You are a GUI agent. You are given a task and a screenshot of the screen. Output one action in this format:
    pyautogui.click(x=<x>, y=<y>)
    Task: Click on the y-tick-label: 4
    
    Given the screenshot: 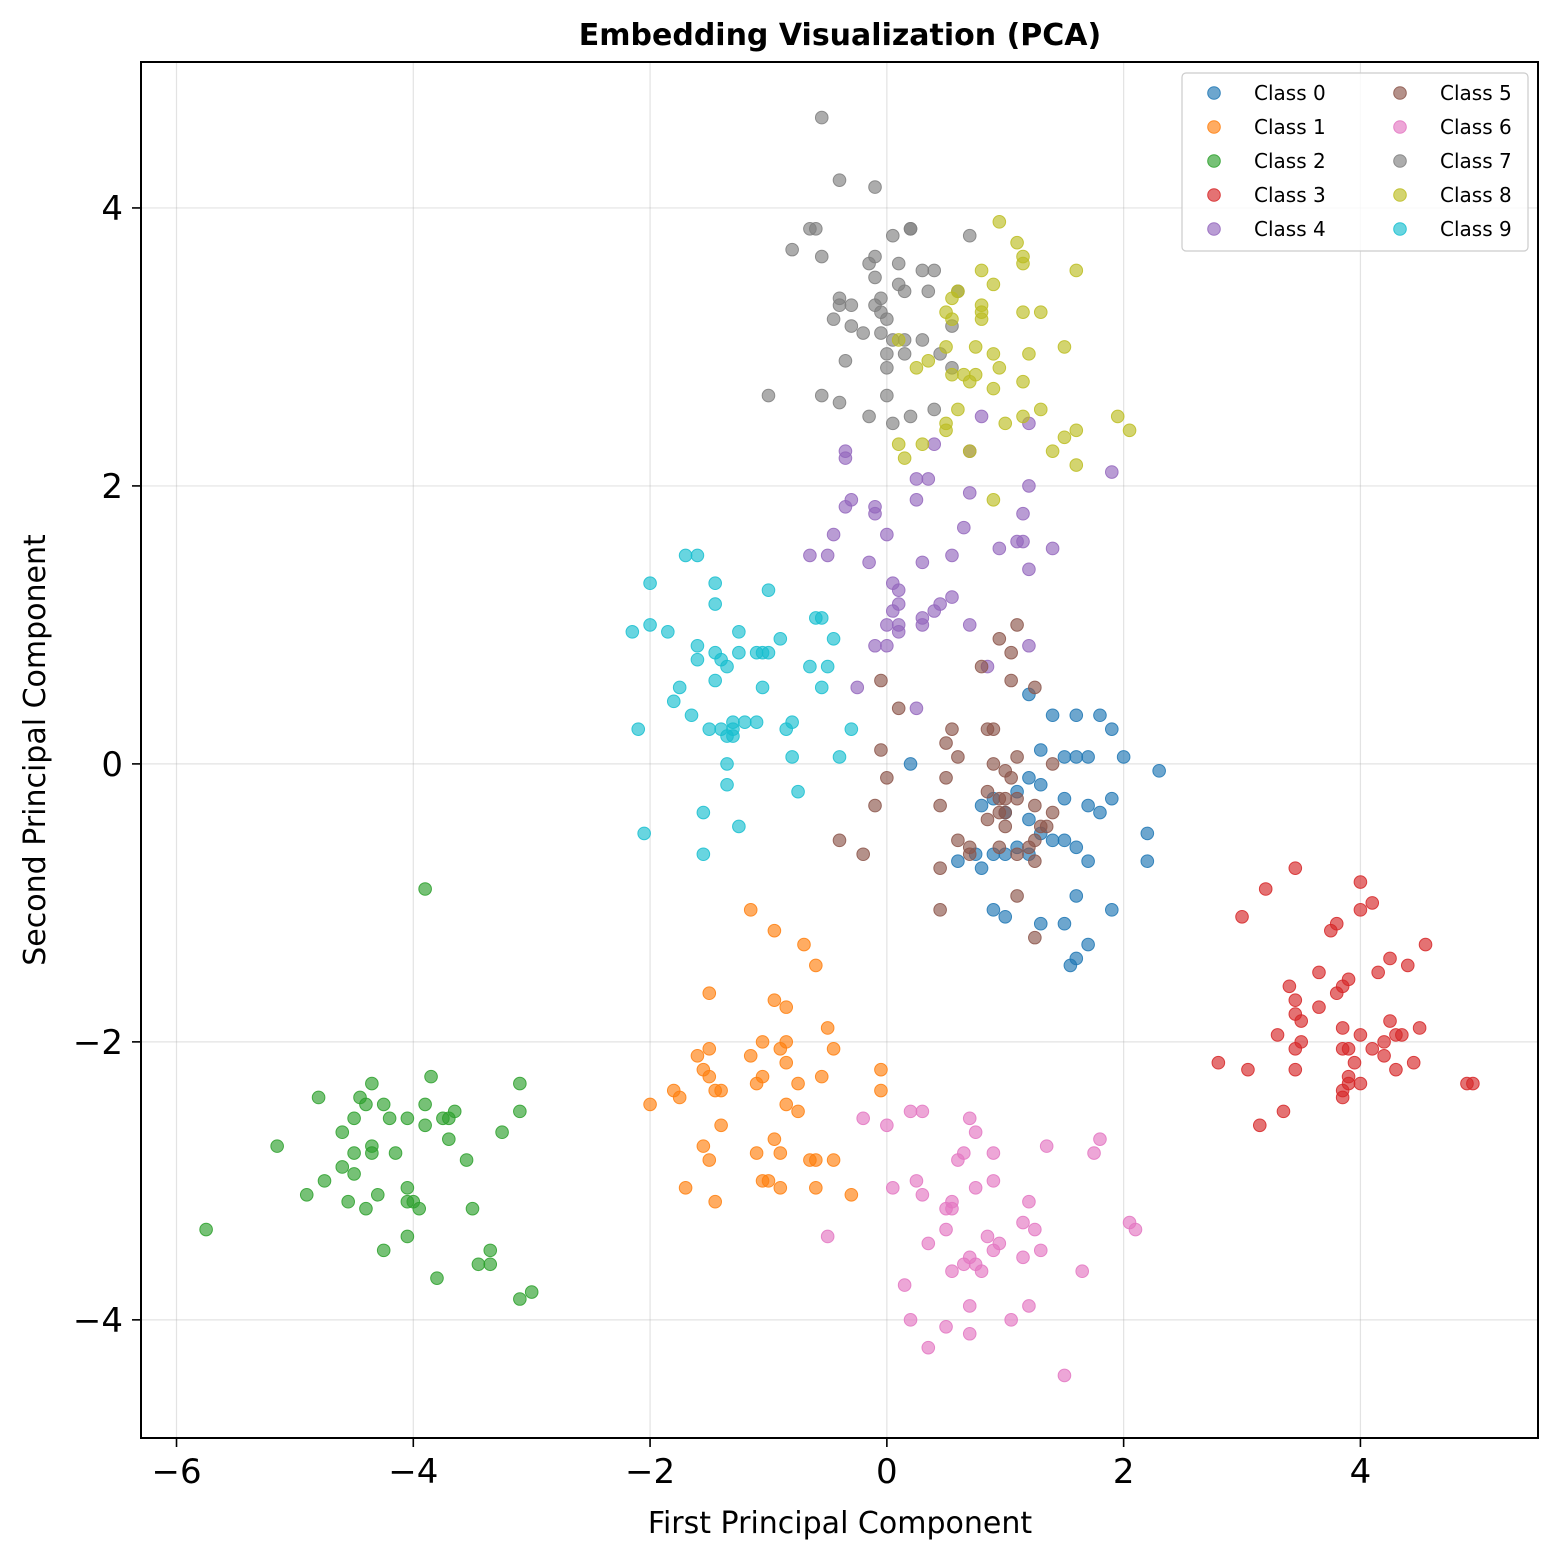 What is the action you would take?
    pyautogui.click(x=112, y=209)
    